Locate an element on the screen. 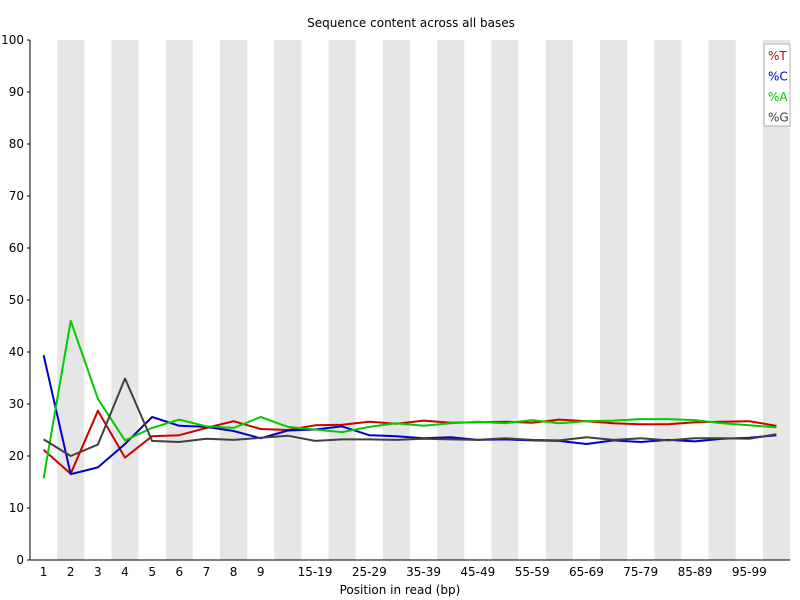 The width and height of the screenshot is (800, 600). x-tick-label-18: 55-59 is located at coordinates (532, 572).